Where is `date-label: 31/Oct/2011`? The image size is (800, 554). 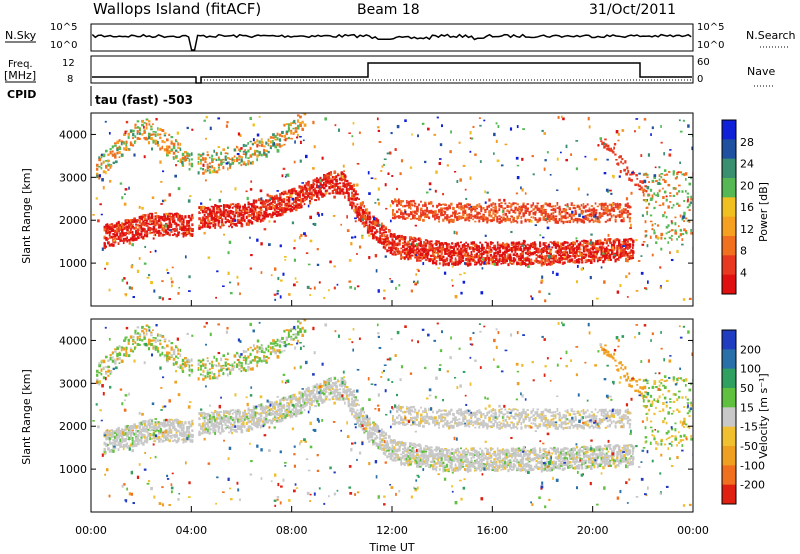
date-label: 31/Oct/2011 is located at coordinates (632, 10).